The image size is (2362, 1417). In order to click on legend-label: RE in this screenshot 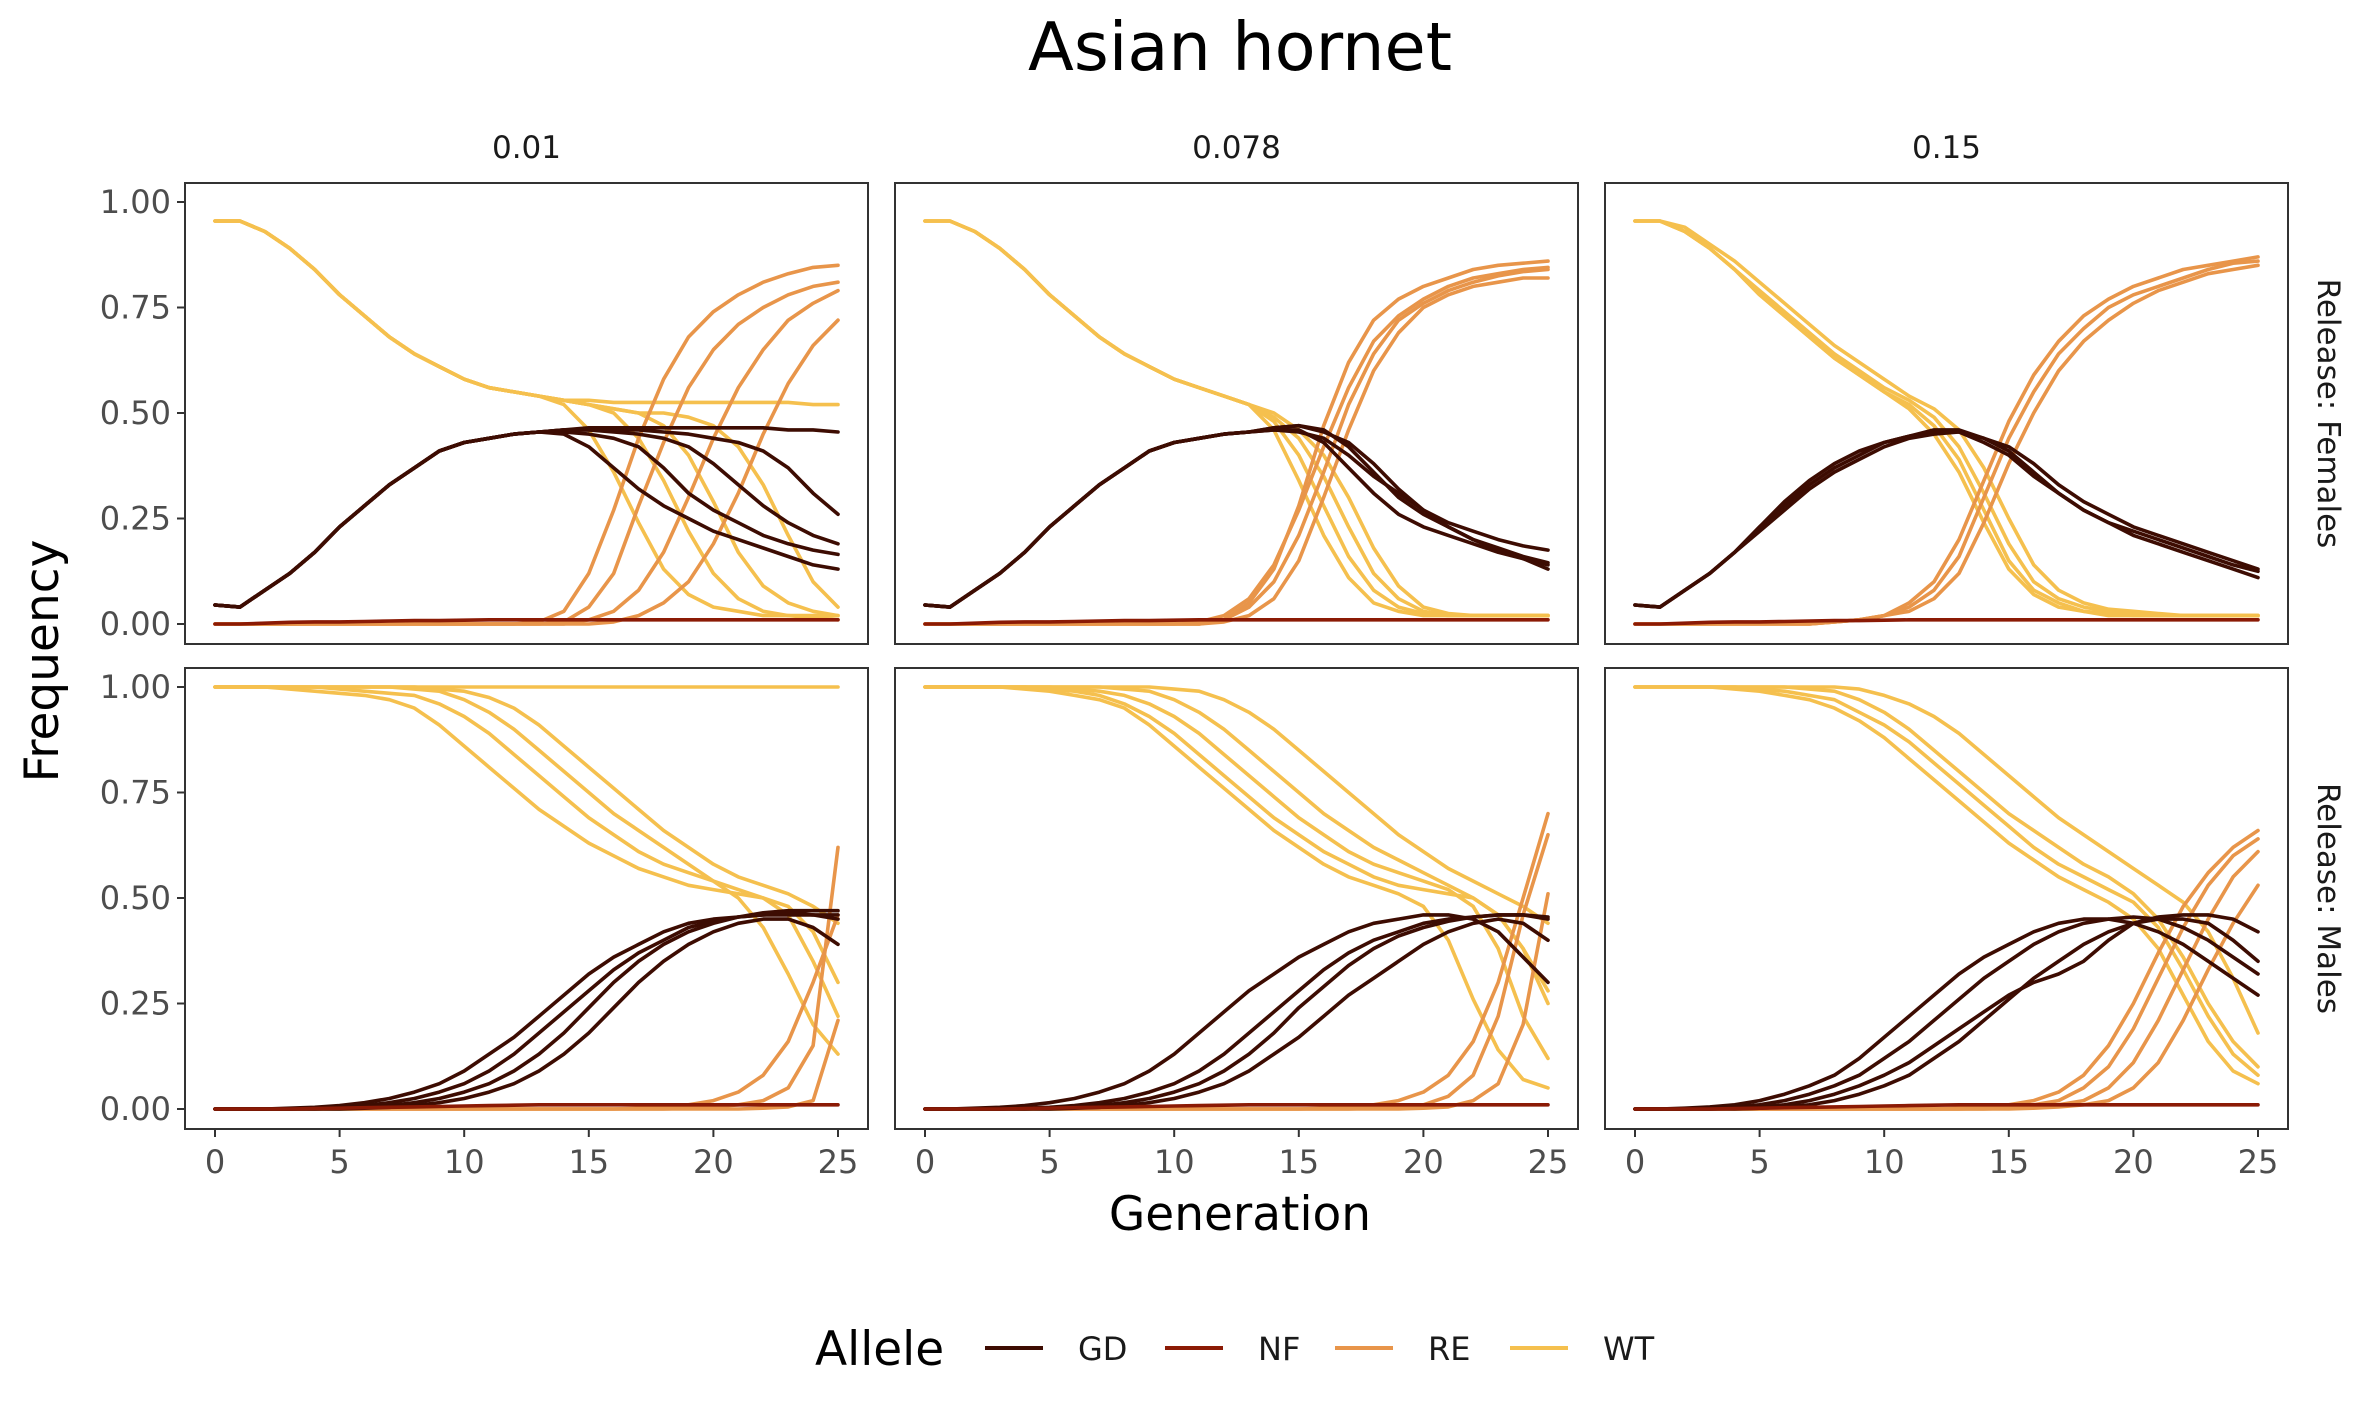, I will do `click(1449, 1349)`.